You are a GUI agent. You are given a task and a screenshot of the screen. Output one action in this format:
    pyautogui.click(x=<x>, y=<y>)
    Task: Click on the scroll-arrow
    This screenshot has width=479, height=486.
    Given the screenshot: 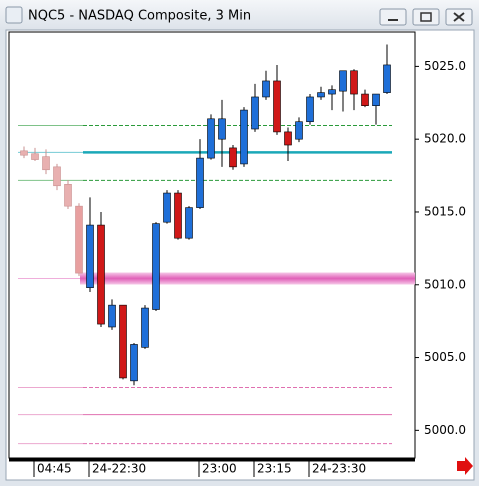 What is the action you would take?
    pyautogui.click(x=465, y=466)
    